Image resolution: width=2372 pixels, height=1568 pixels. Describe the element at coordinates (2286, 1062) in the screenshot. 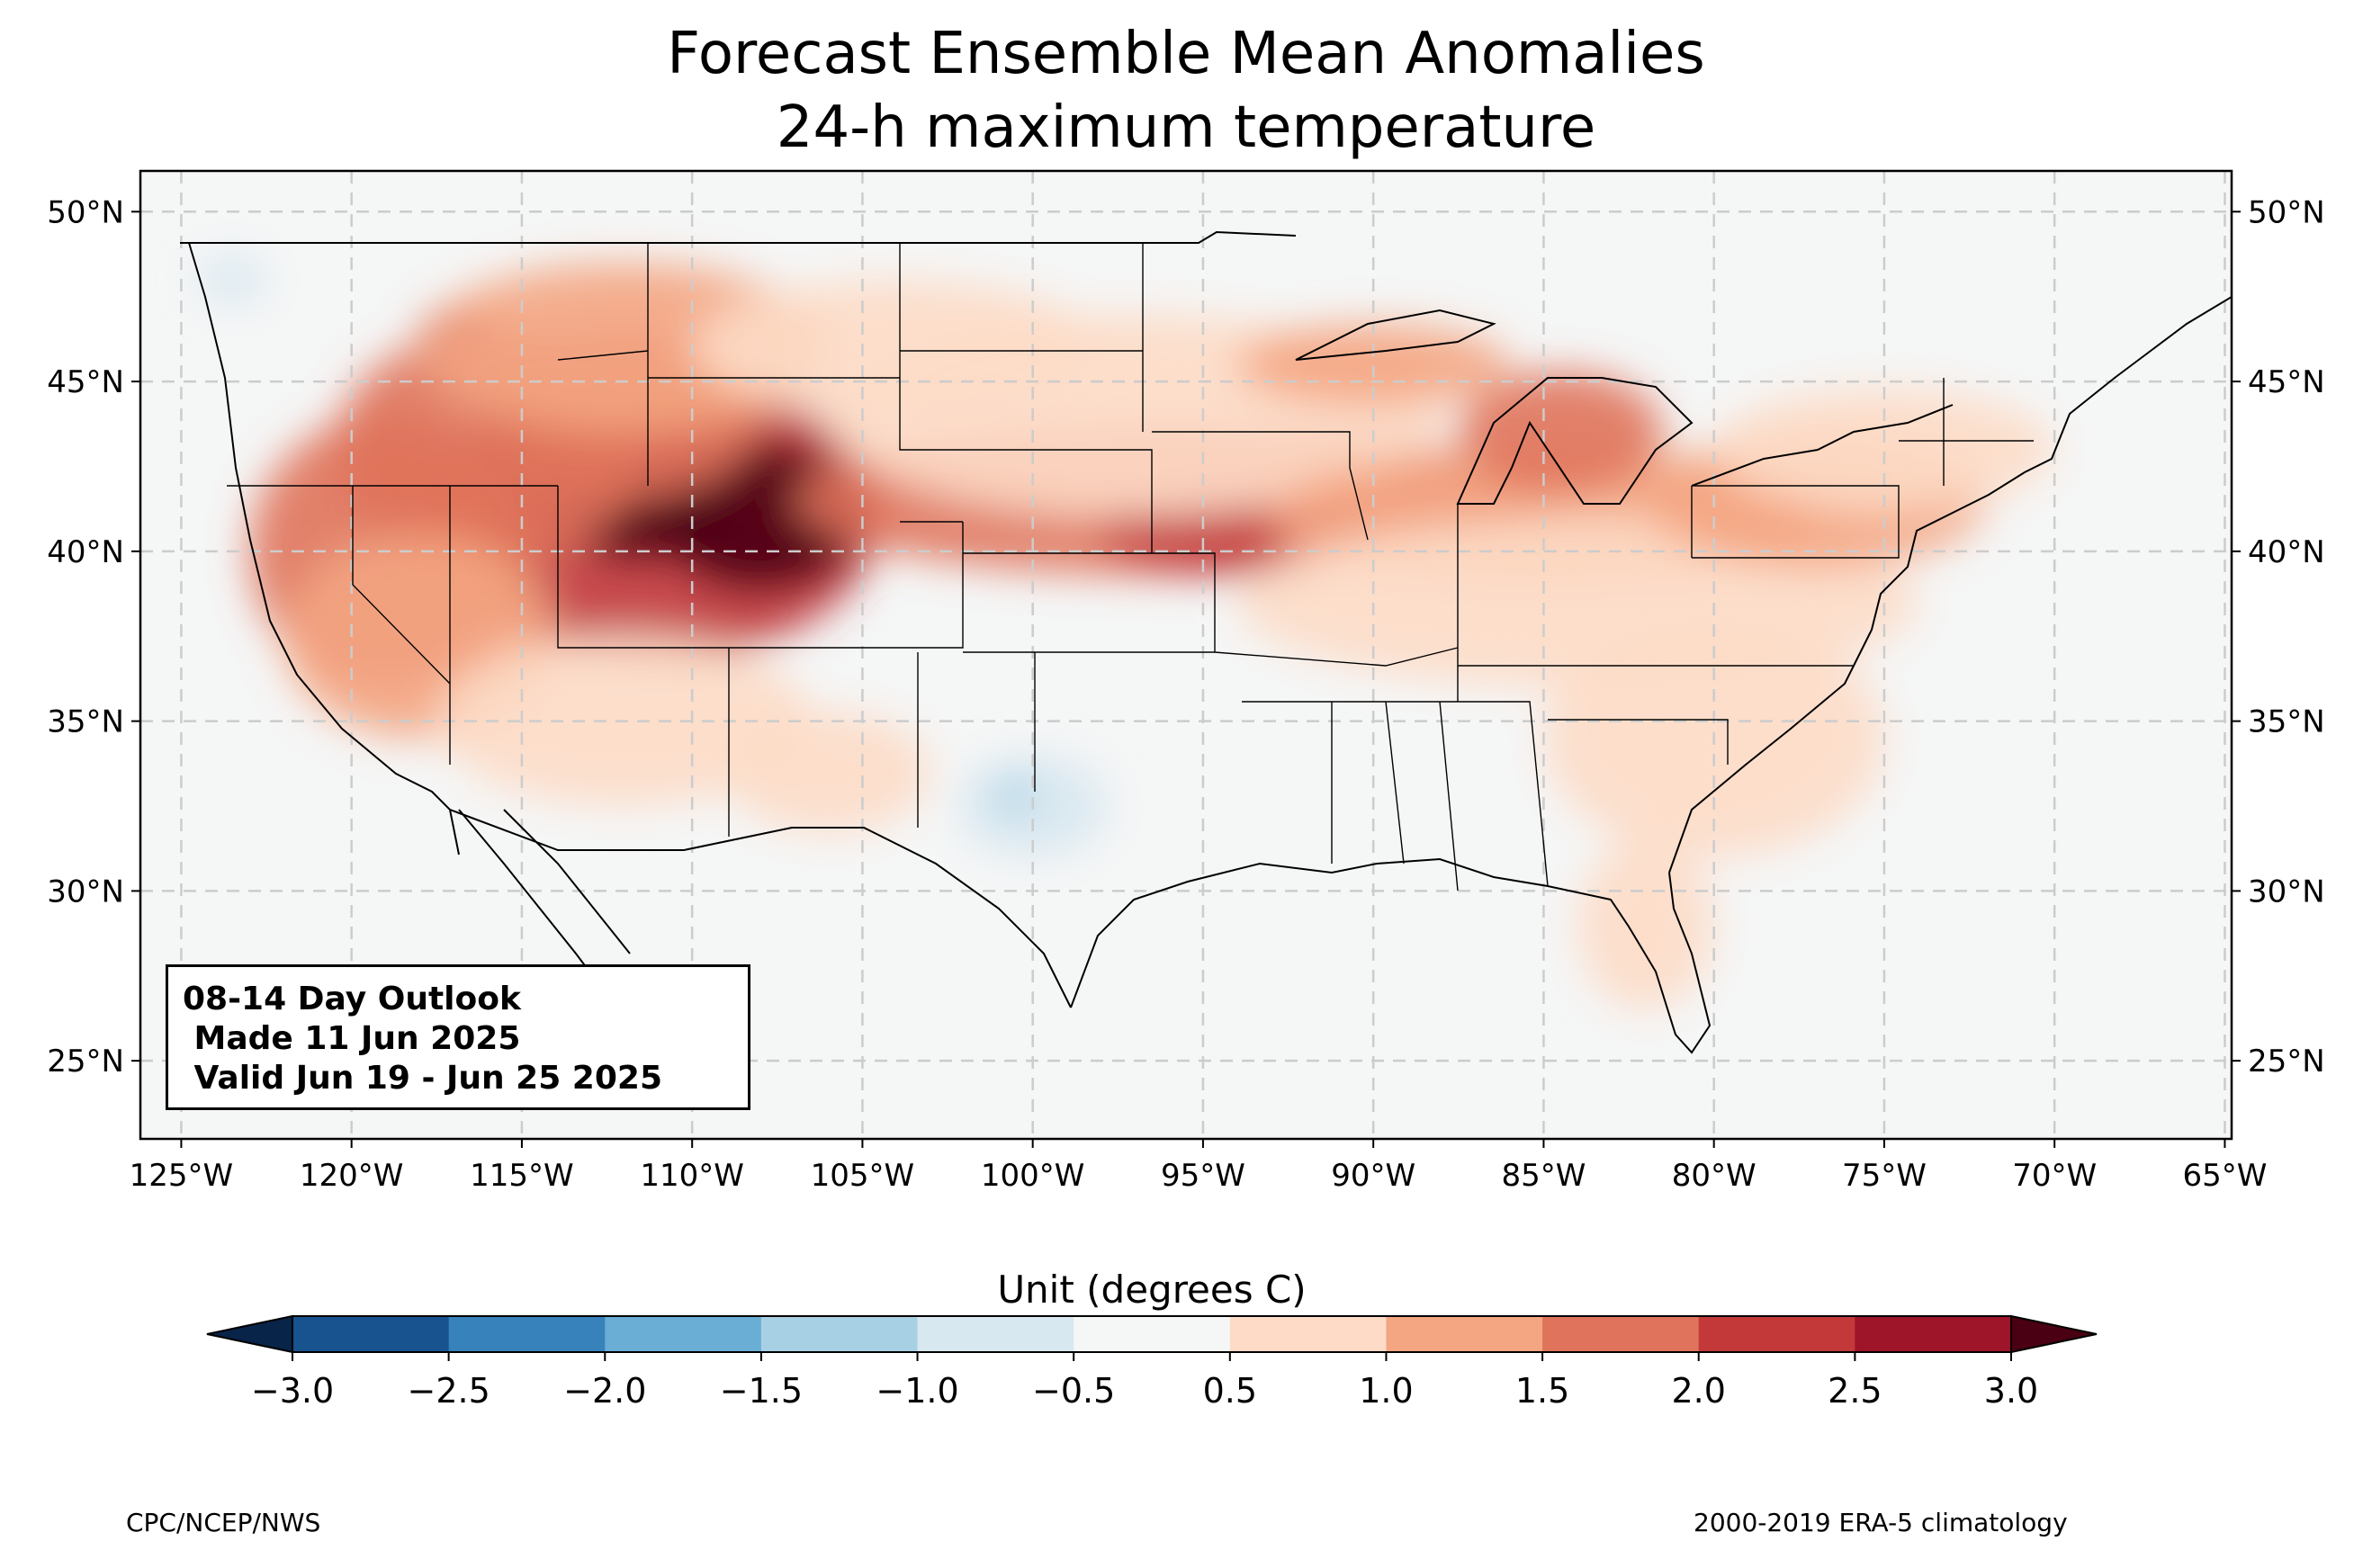

I see `lat-tick-label-right: 25°N` at that location.